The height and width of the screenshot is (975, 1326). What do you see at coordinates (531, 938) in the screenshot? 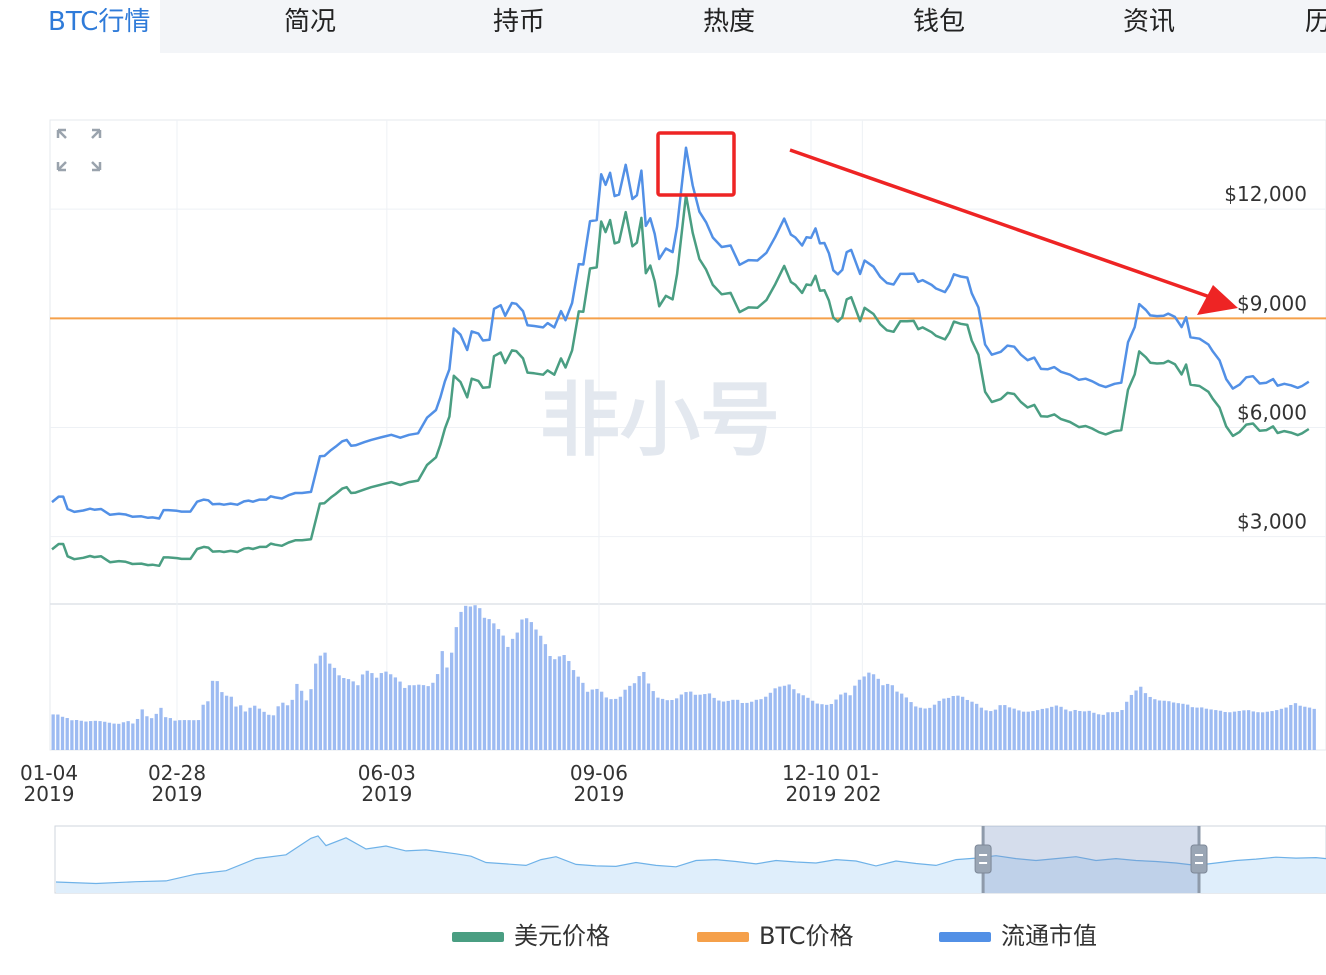
I see `legend-usd: 美元价格` at bounding box center [531, 938].